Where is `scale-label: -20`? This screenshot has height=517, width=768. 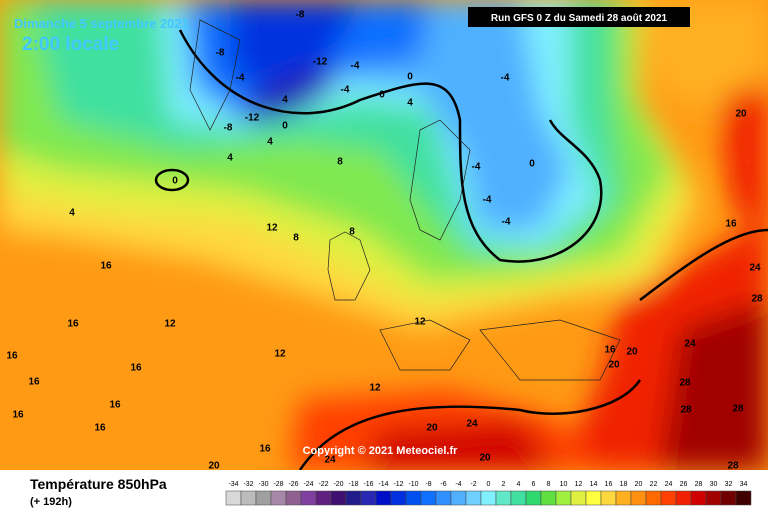
scale-label: -20 is located at coordinates (338, 484).